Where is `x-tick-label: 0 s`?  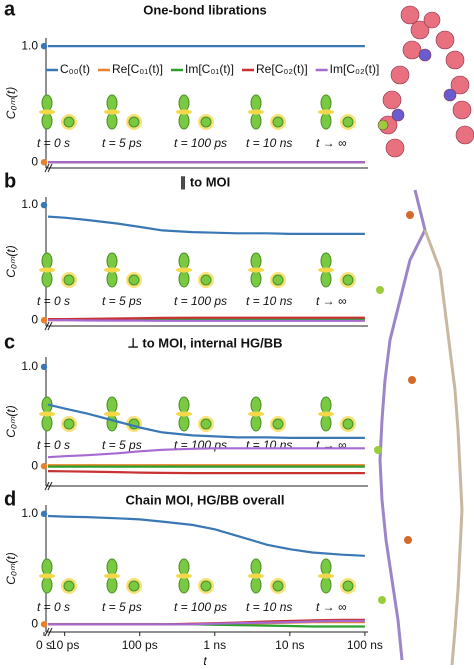 x-tick-label: 0 s is located at coordinates (44, 645).